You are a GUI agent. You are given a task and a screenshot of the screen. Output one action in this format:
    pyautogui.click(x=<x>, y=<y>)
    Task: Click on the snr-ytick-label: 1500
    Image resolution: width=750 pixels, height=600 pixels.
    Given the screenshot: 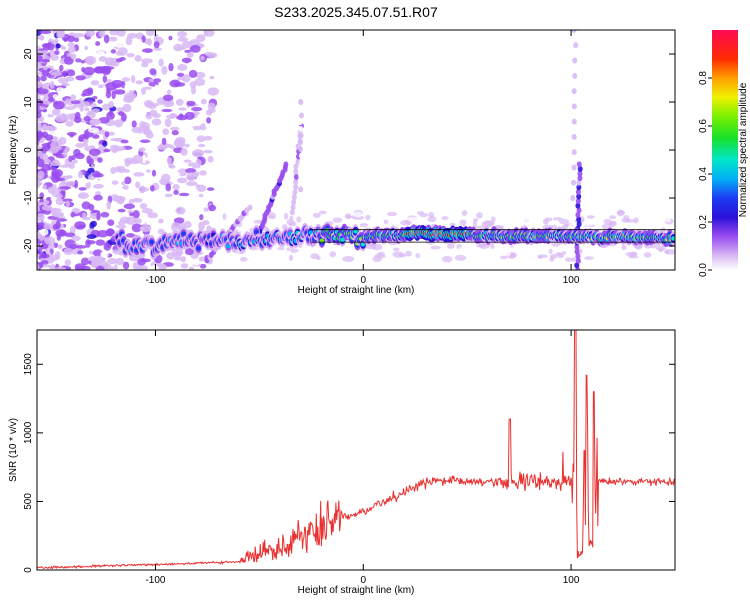 What is the action you would take?
    pyautogui.click(x=28, y=364)
    